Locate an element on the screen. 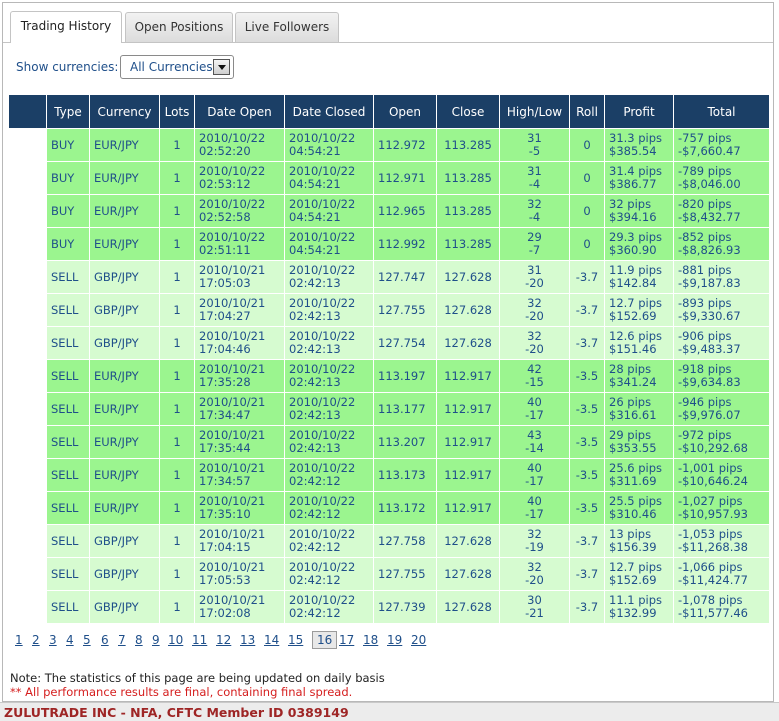 Image resolution: width=779 pixels, height=721 pixels. col-header-currency: Currency is located at coordinates (124, 111).